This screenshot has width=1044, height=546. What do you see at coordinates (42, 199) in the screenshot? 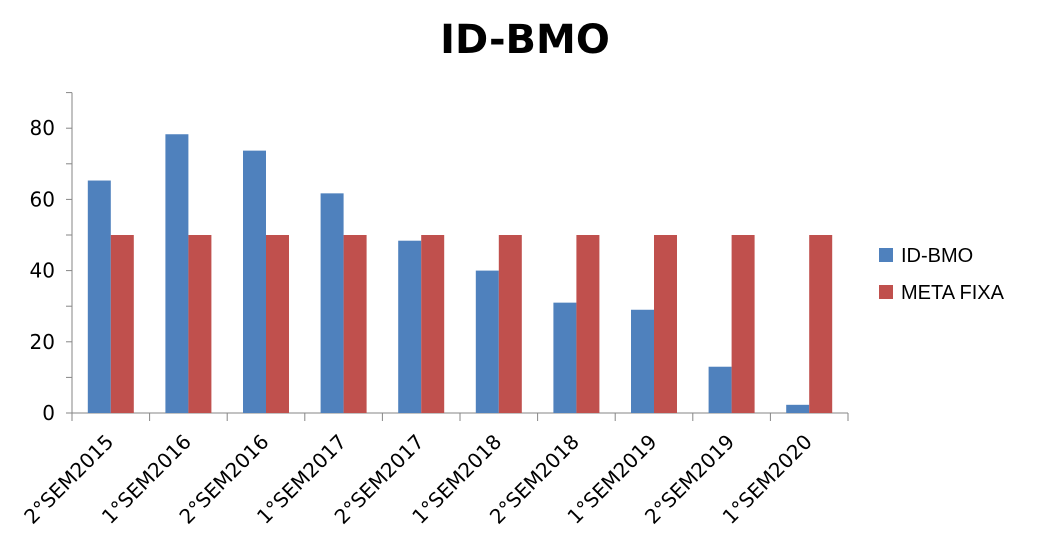
I see `y-tick-label: 60` at bounding box center [42, 199].